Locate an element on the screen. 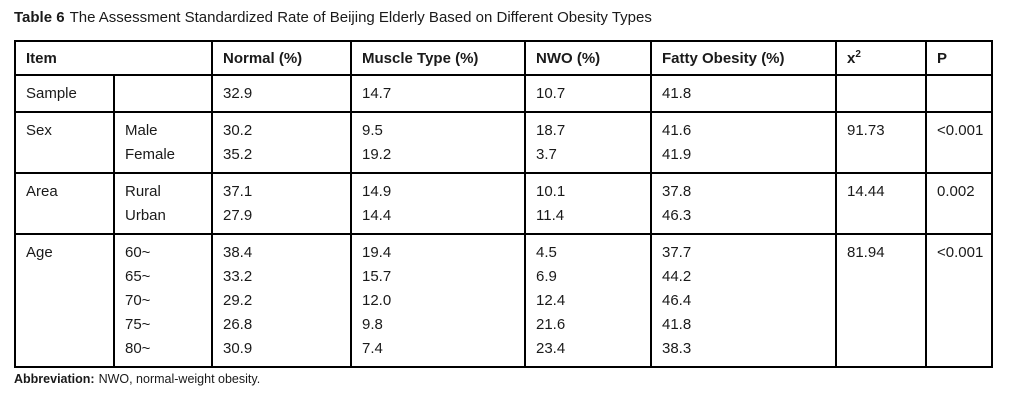 Image resolution: width=1015 pixels, height=419 pixels. chi-base: x is located at coordinates (851, 58).